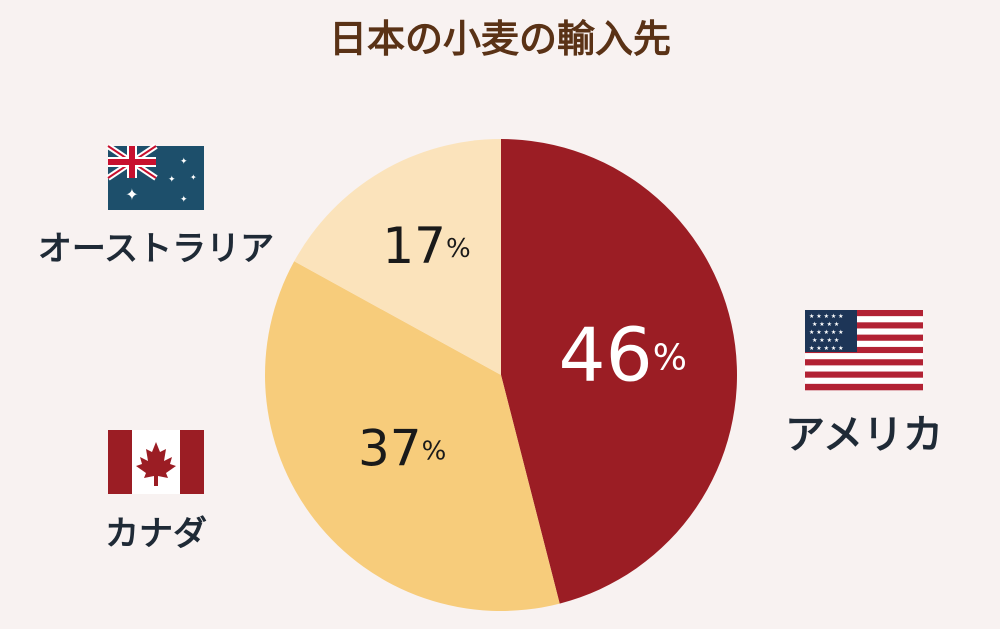 The height and width of the screenshot is (629, 1000). What do you see at coordinates (500, 39) in the screenshot?
I see `chart-title: 日本の小麦の輸入先` at bounding box center [500, 39].